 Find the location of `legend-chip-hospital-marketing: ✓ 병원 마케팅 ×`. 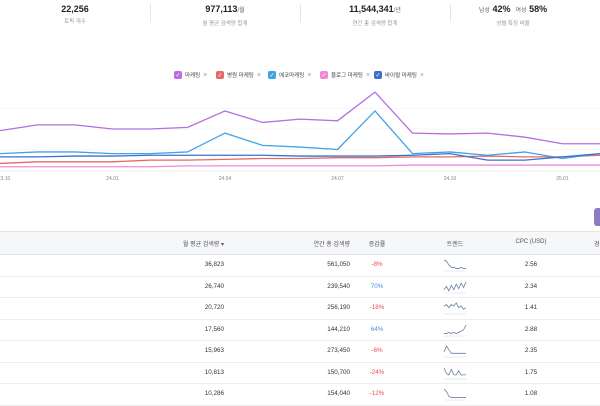

legend-chip-hospital-marketing: ✓ 병원 마케팅 × is located at coordinates (238, 75).